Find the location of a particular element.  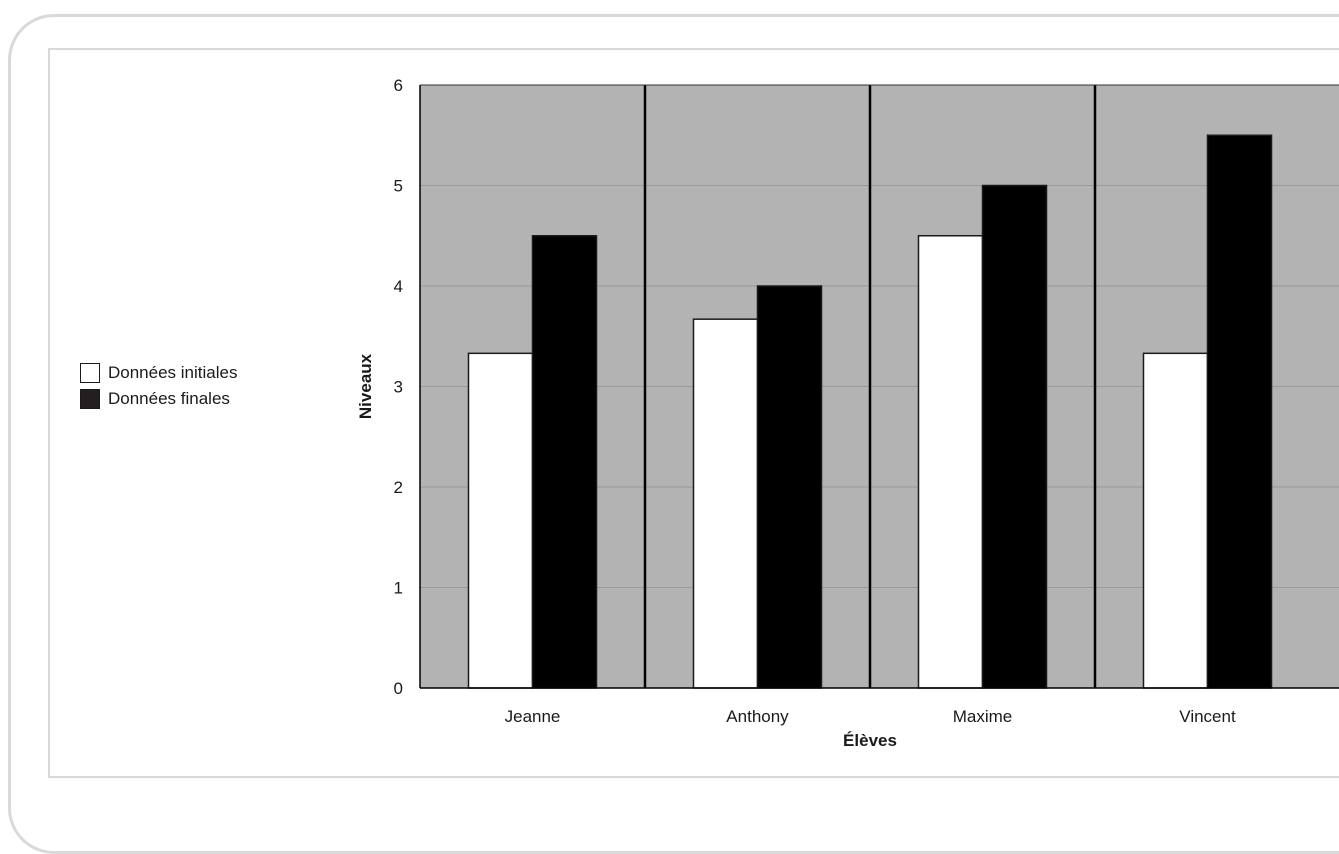

x-tick-labels: Jeanne Anthony Maxime Vincent is located at coordinates (870, 716).